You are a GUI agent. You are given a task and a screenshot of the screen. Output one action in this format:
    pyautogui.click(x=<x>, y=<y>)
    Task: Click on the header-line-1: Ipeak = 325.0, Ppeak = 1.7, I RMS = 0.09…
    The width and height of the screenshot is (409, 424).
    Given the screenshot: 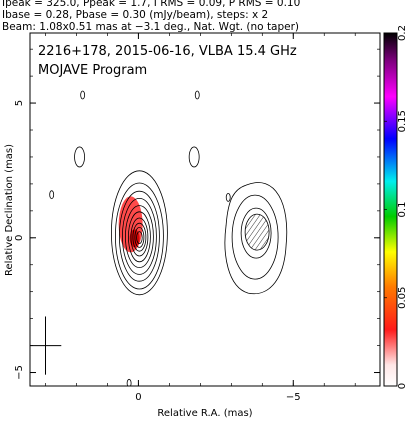 What is the action you would take?
    pyautogui.click(x=151, y=4)
    